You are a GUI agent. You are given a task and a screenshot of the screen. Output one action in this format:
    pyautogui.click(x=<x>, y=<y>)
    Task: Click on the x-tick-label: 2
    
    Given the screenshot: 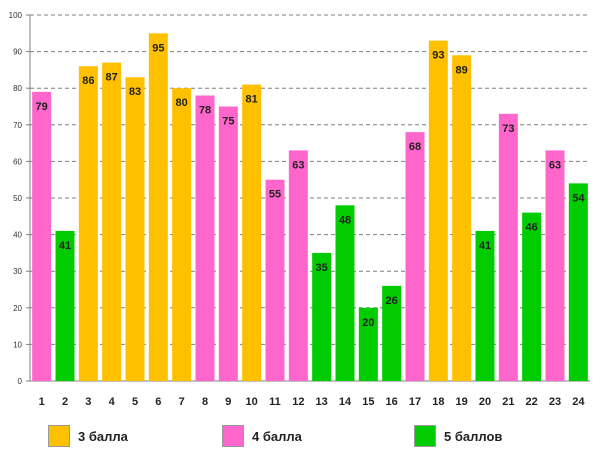 What is the action you would take?
    pyautogui.click(x=65, y=402)
    